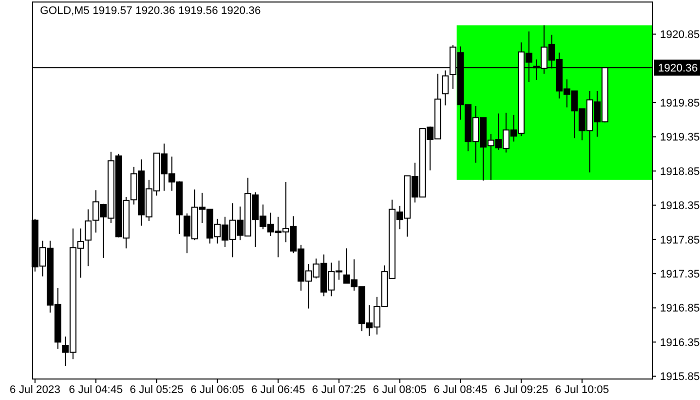  I want to click on x-tick-label: 6 Jul 09:25, so click(521, 390).